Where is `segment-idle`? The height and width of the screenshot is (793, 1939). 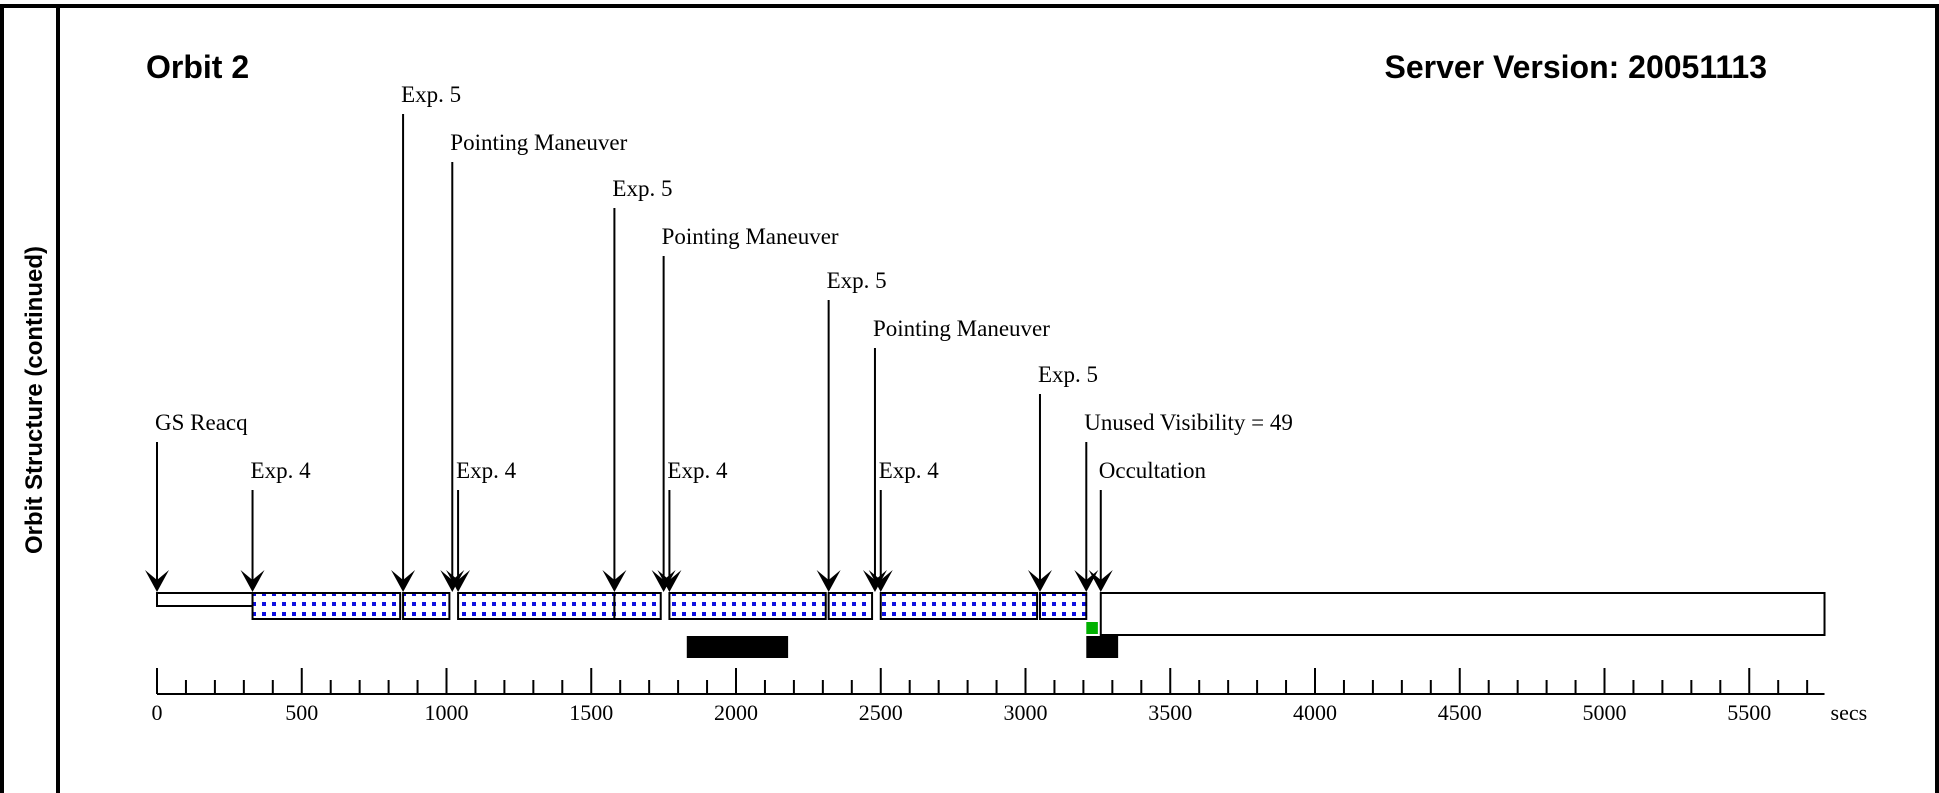 segment-idle is located at coordinates (205, 599).